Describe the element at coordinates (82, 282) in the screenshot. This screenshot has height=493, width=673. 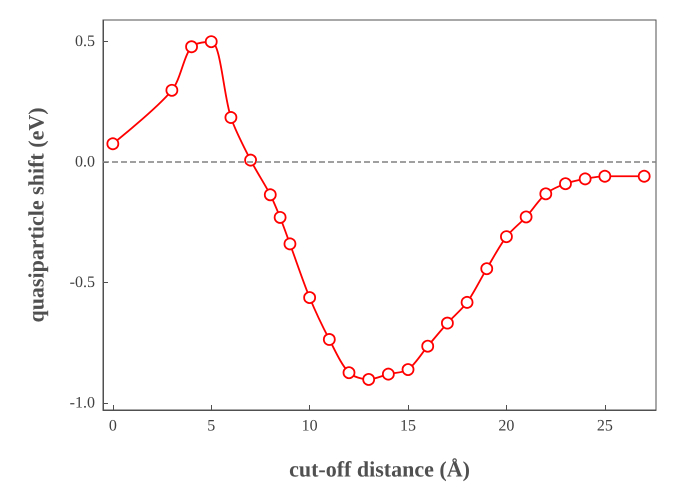
I see `y-tick-label: -0.5` at that location.